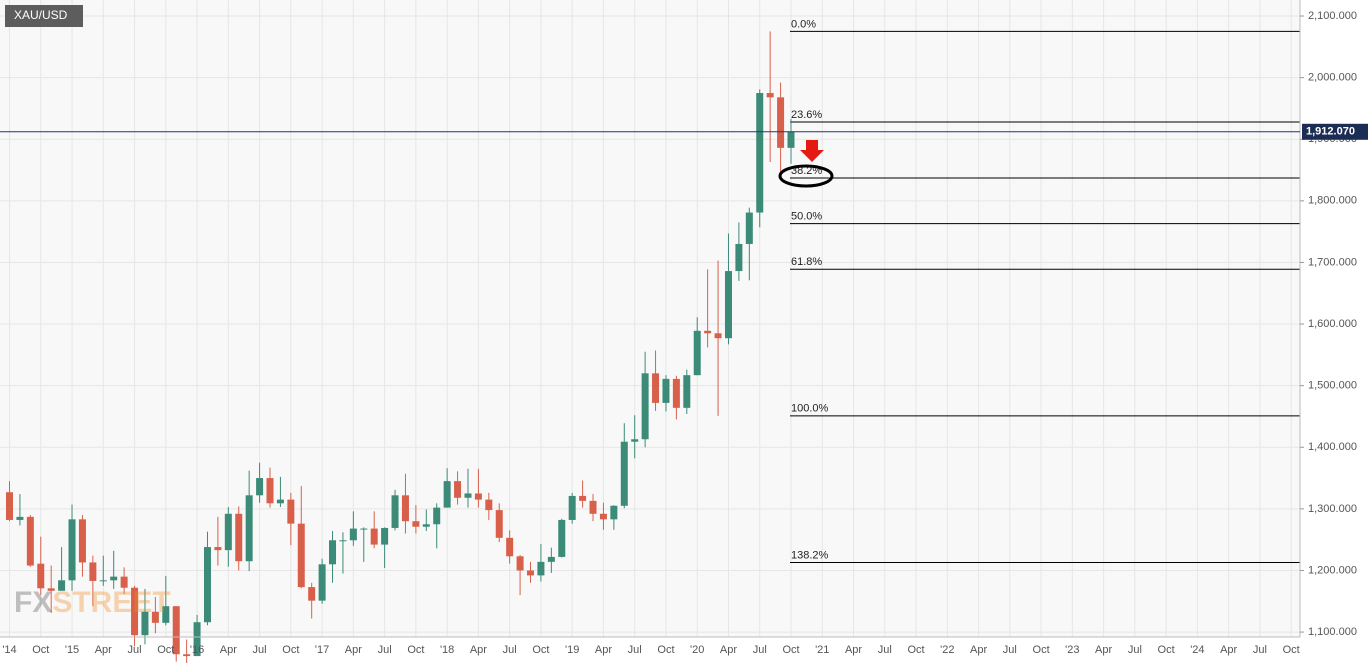  I want to click on symbol: XAU/USD, so click(41, 15).